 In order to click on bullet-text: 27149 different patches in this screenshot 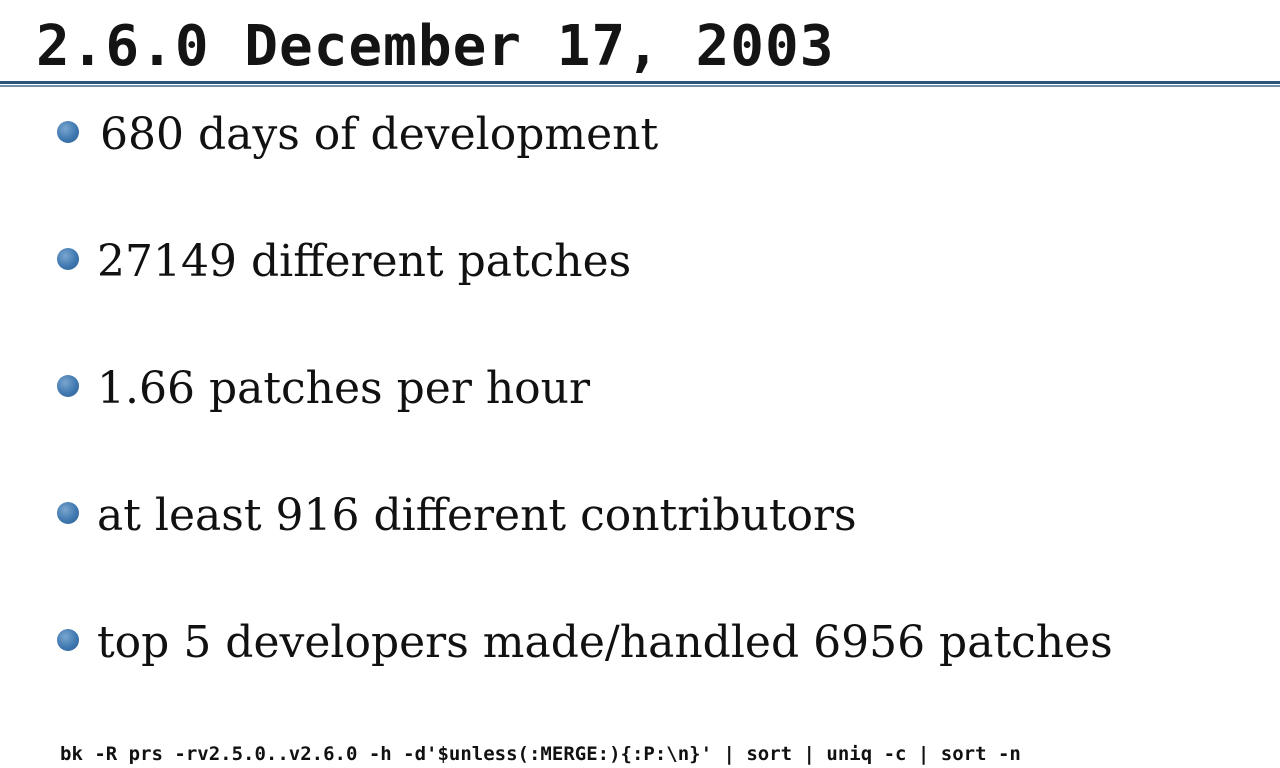, I will do `click(364, 261)`.